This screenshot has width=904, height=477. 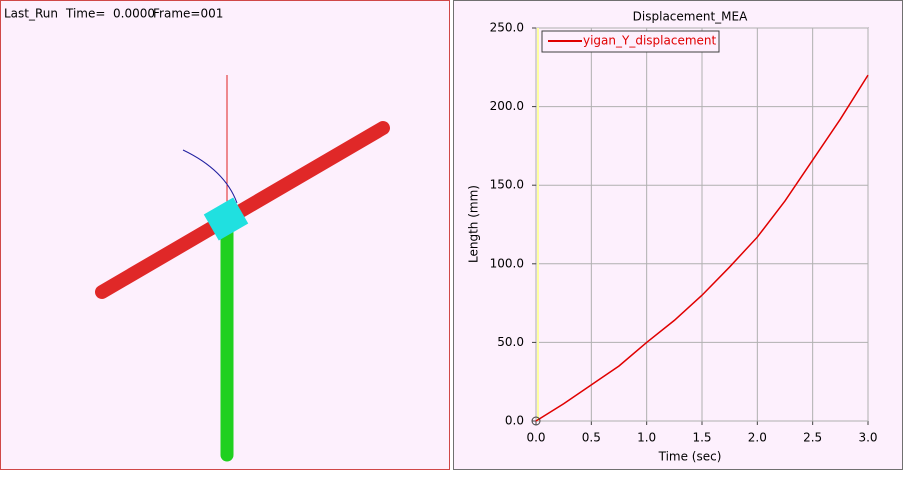 What do you see at coordinates (507, 28) in the screenshot?
I see `y-tick-label: 250.0` at bounding box center [507, 28].